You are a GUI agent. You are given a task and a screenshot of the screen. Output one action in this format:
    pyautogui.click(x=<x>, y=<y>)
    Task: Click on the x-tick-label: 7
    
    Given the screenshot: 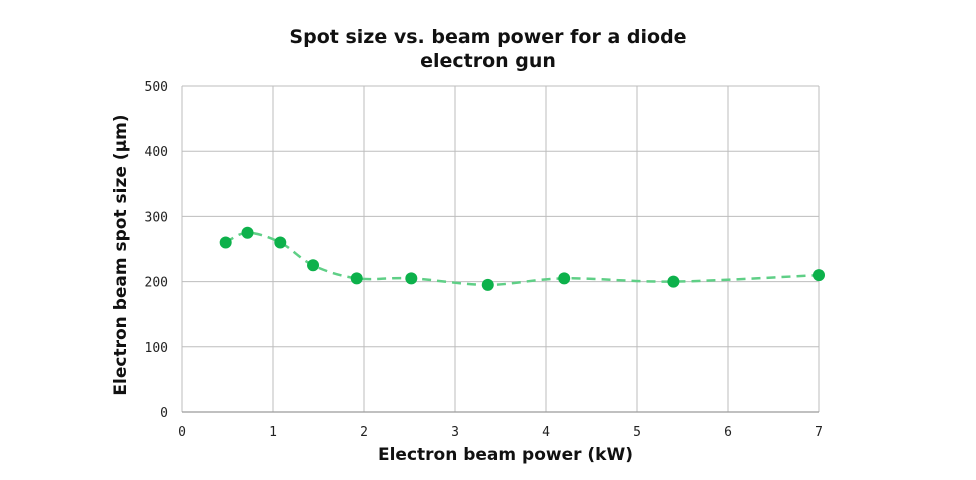 What is the action you would take?
    pyautogui.click(x=819, y=432)
    